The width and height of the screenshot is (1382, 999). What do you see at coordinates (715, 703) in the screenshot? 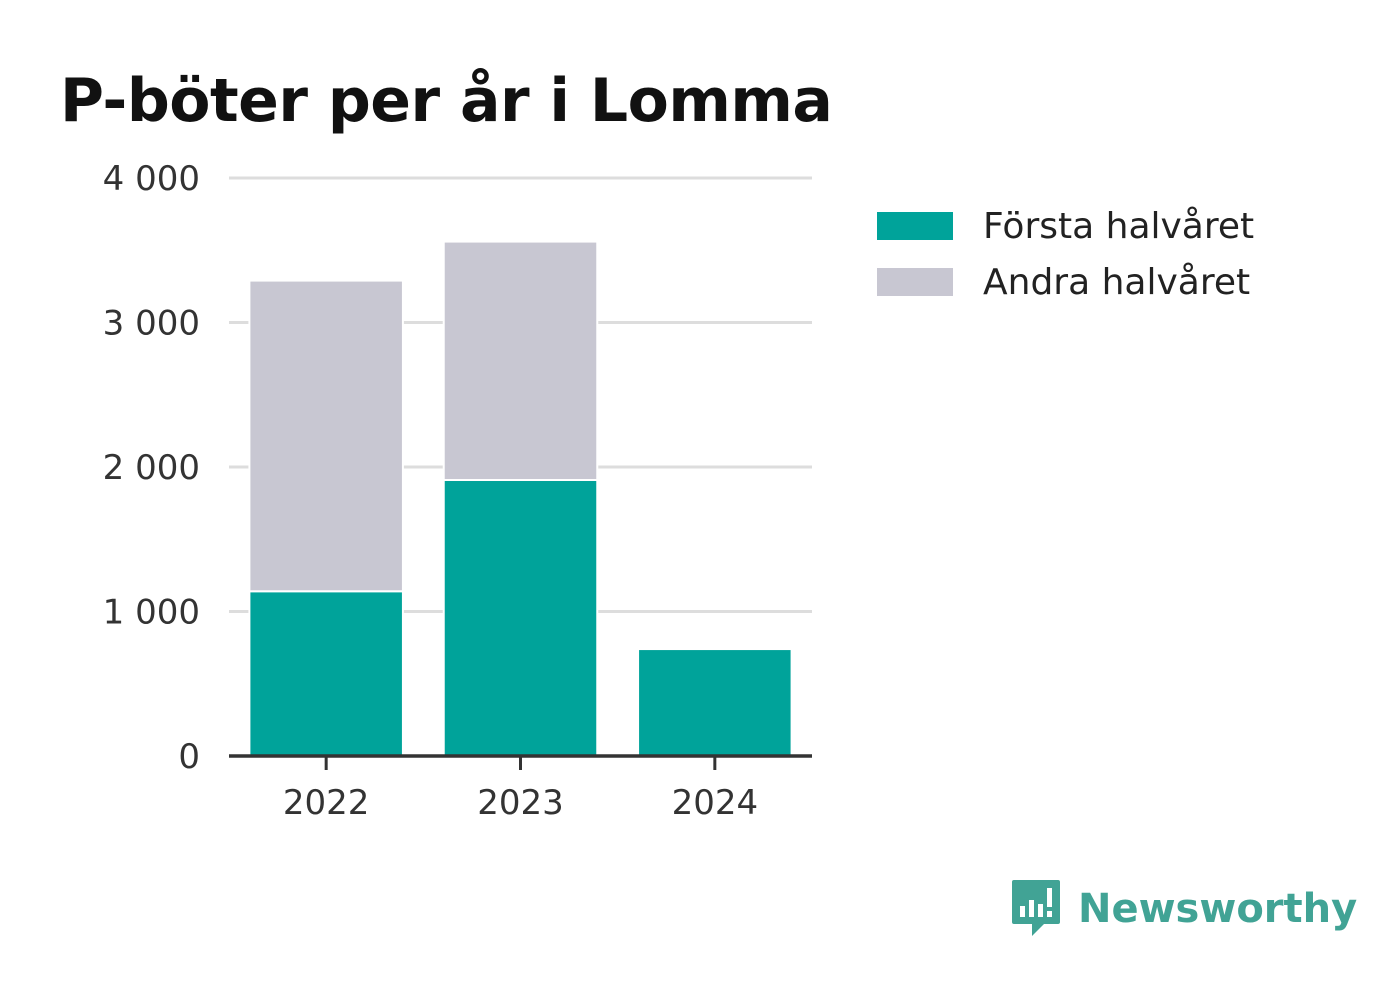
I see `bar-2024-forsta-halvaret` at bounding box center [715, 703].